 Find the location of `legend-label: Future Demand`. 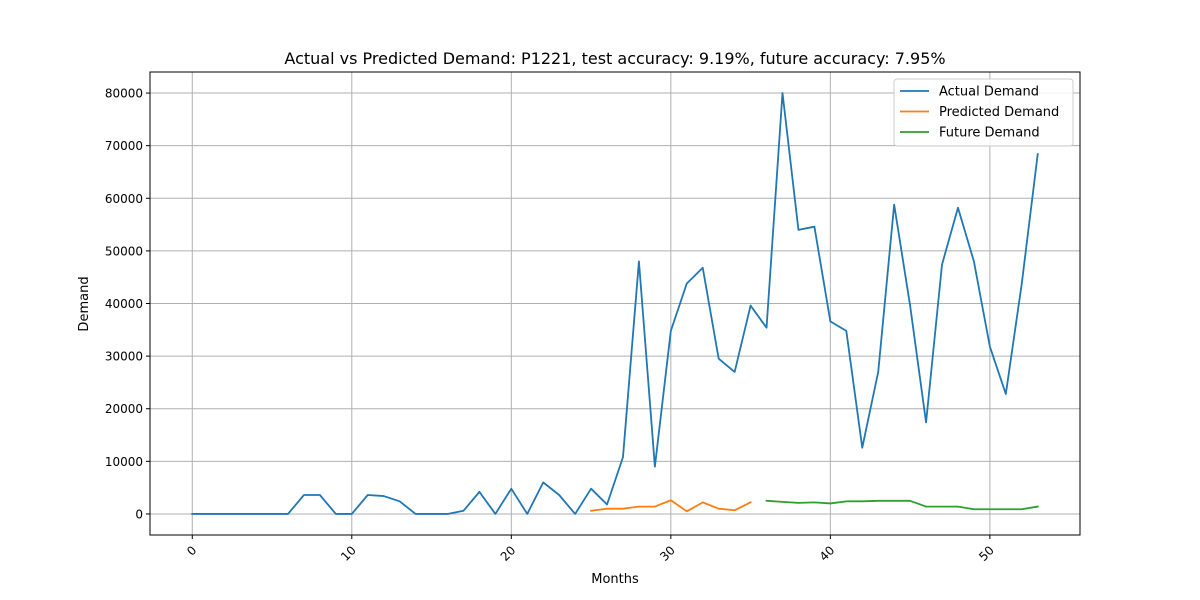

legend-label: Future Demand is located at coordinates (989, 133).